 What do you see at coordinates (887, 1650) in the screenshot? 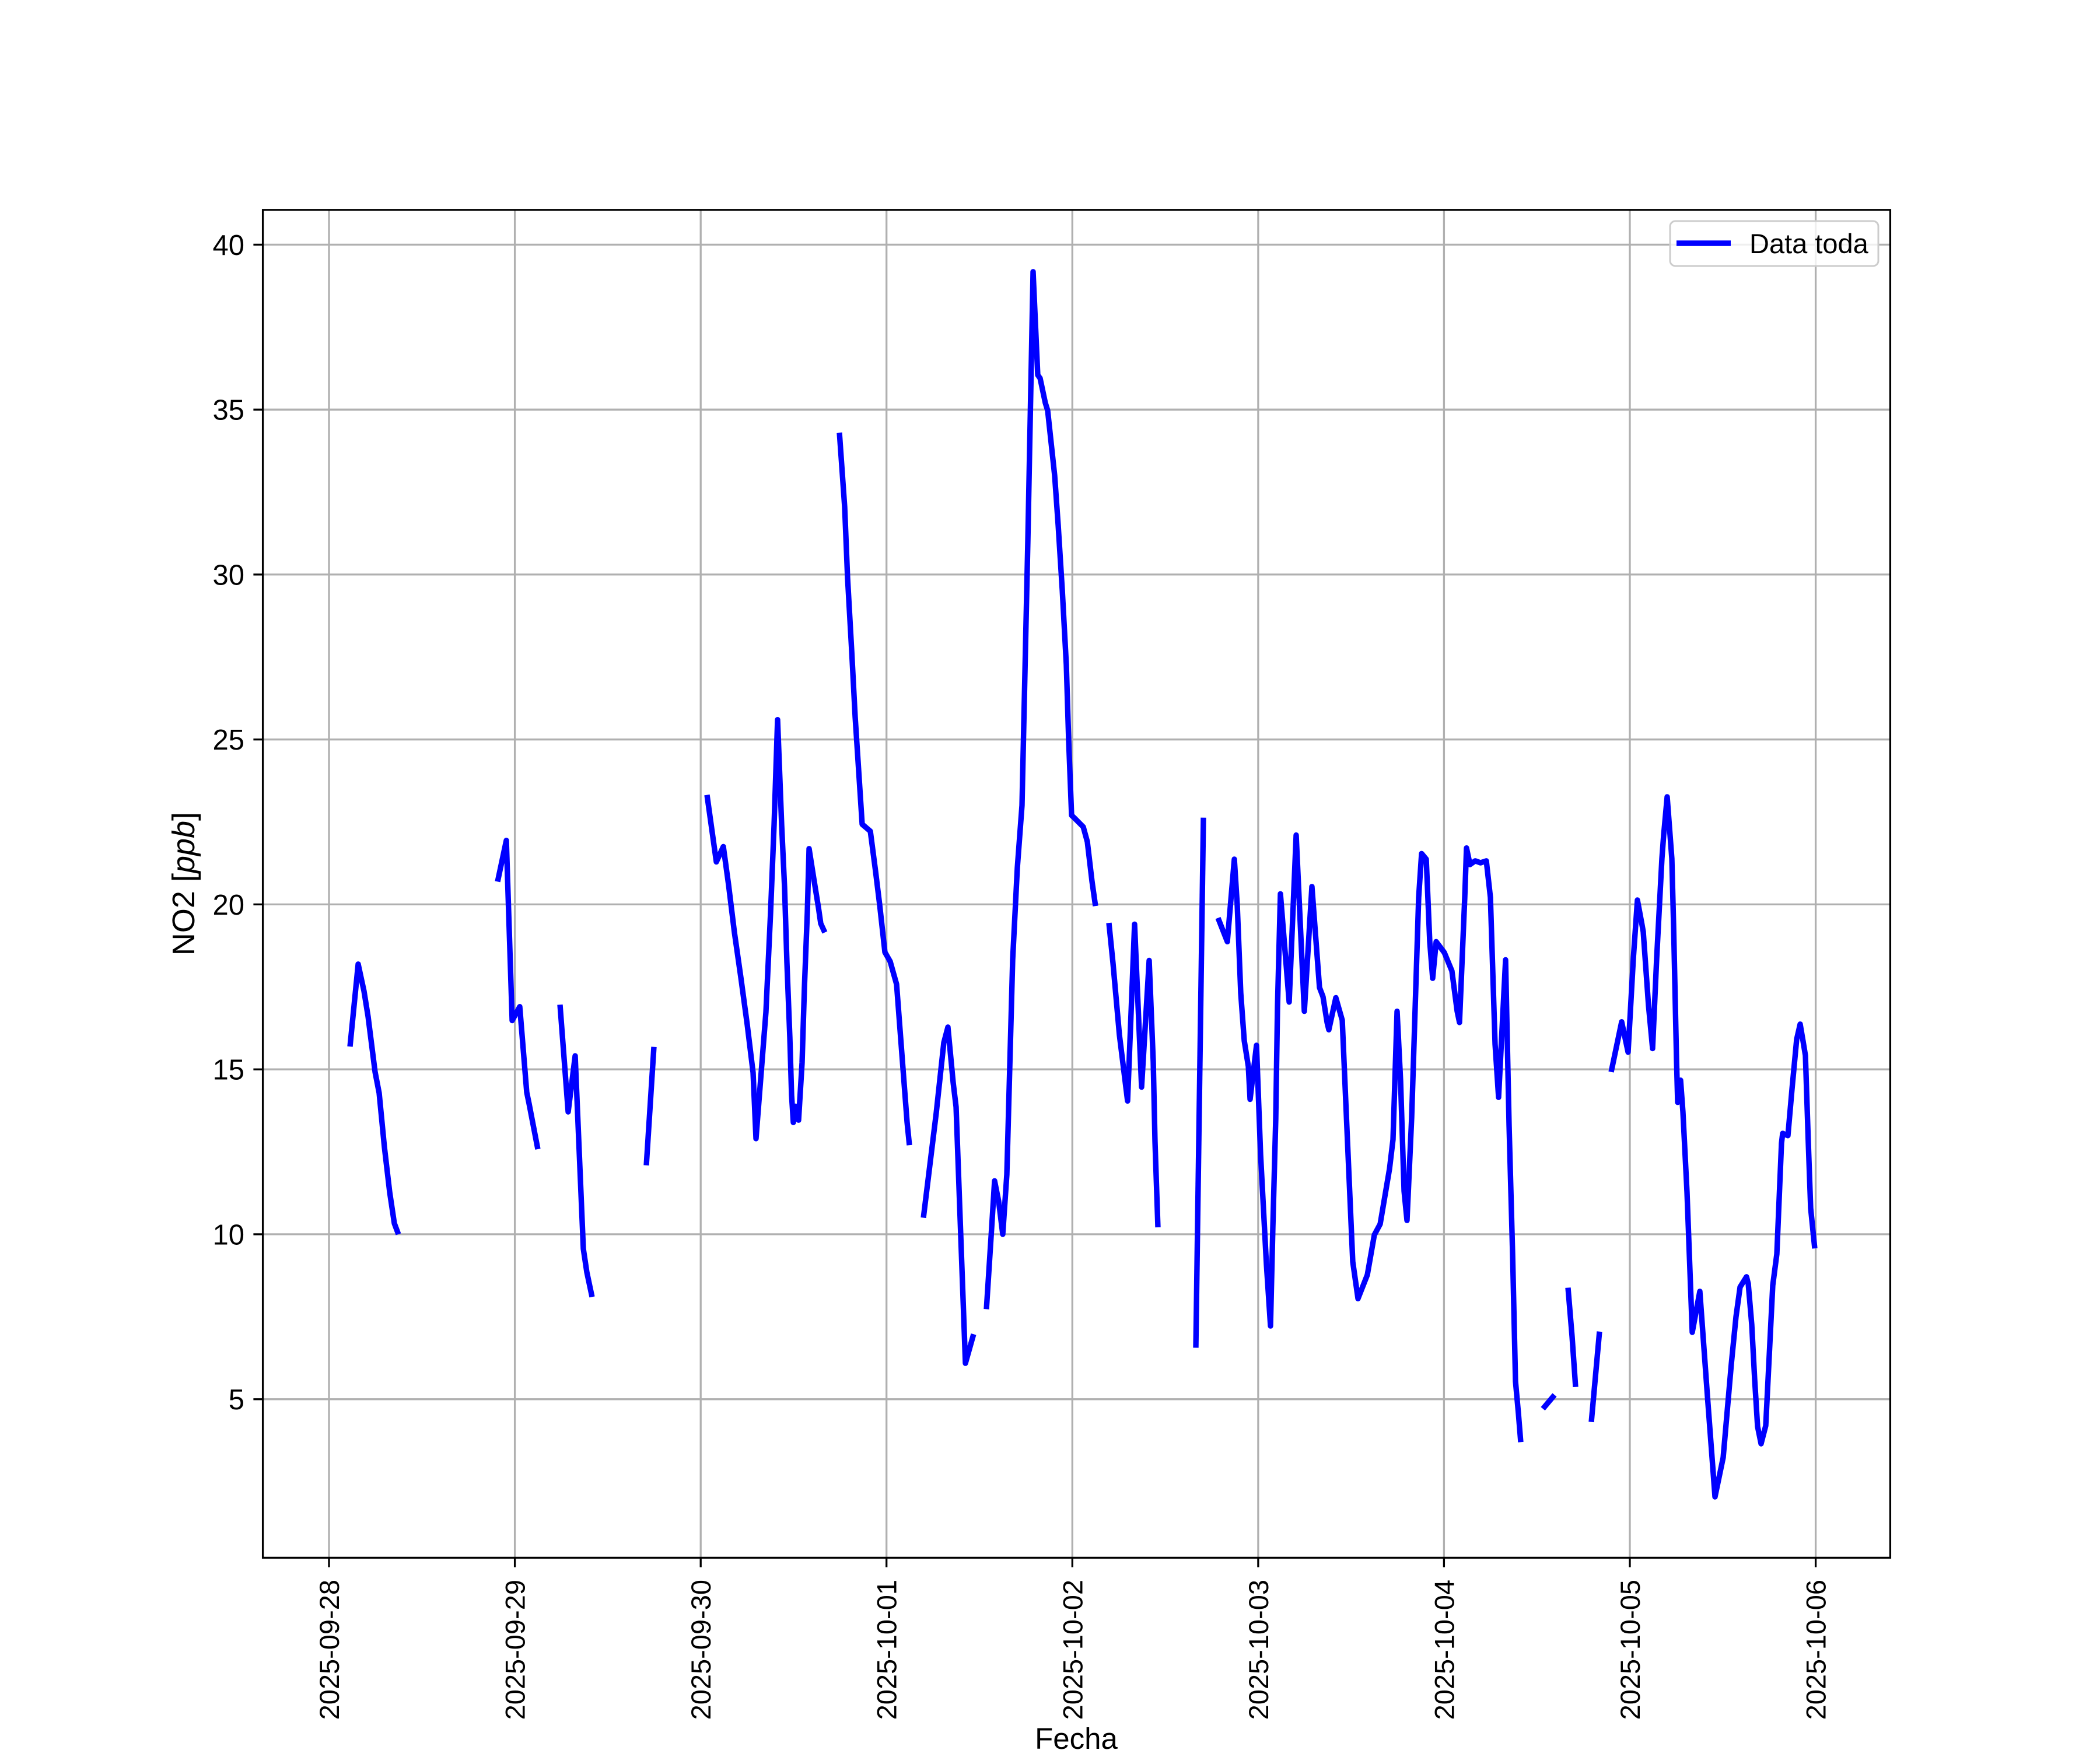
I see `svg-text: 2025-10-01` at bounding box center [887, 1650].